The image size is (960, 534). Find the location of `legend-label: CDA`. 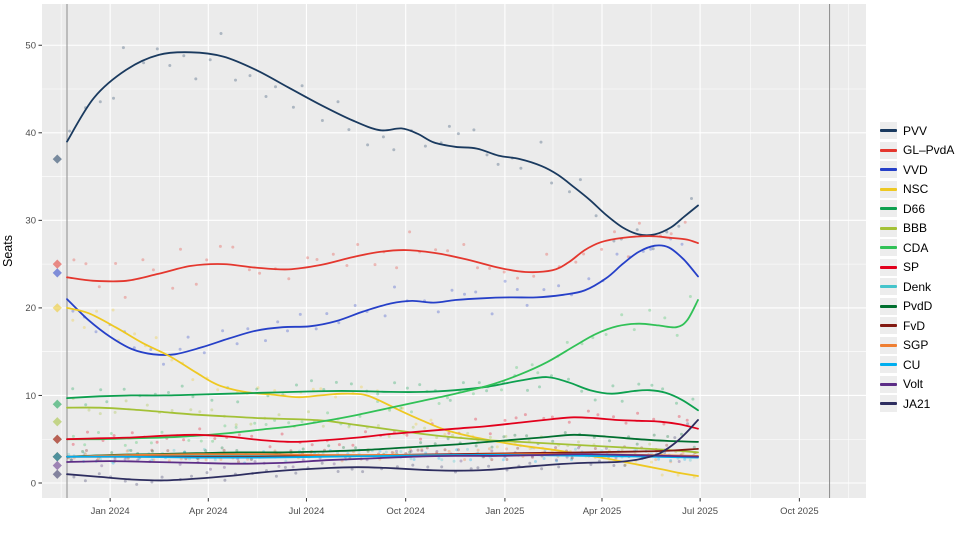

legend-label: CDA is located at coordinates (916, 247).